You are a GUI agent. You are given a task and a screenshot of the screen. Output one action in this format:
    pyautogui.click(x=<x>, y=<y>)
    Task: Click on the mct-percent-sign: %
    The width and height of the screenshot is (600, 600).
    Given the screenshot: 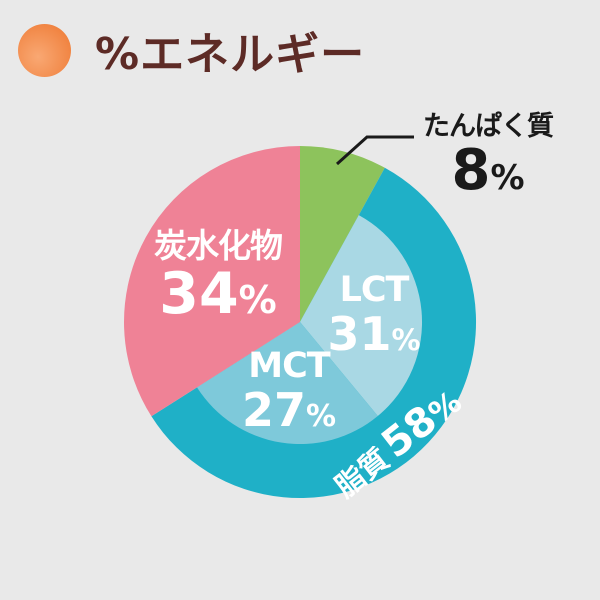 What is the action you would take?
    pyautogui.click(x=321, y=416)
    